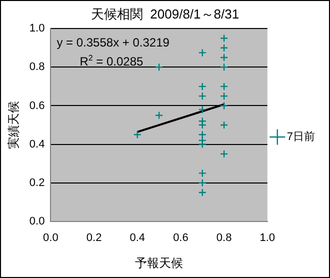 The image size is (330, 278). What do you see at coordinates (13, 125) in the screenshot?
I see `y-axis-title: 実績天候` at bounding box center [13, 125].